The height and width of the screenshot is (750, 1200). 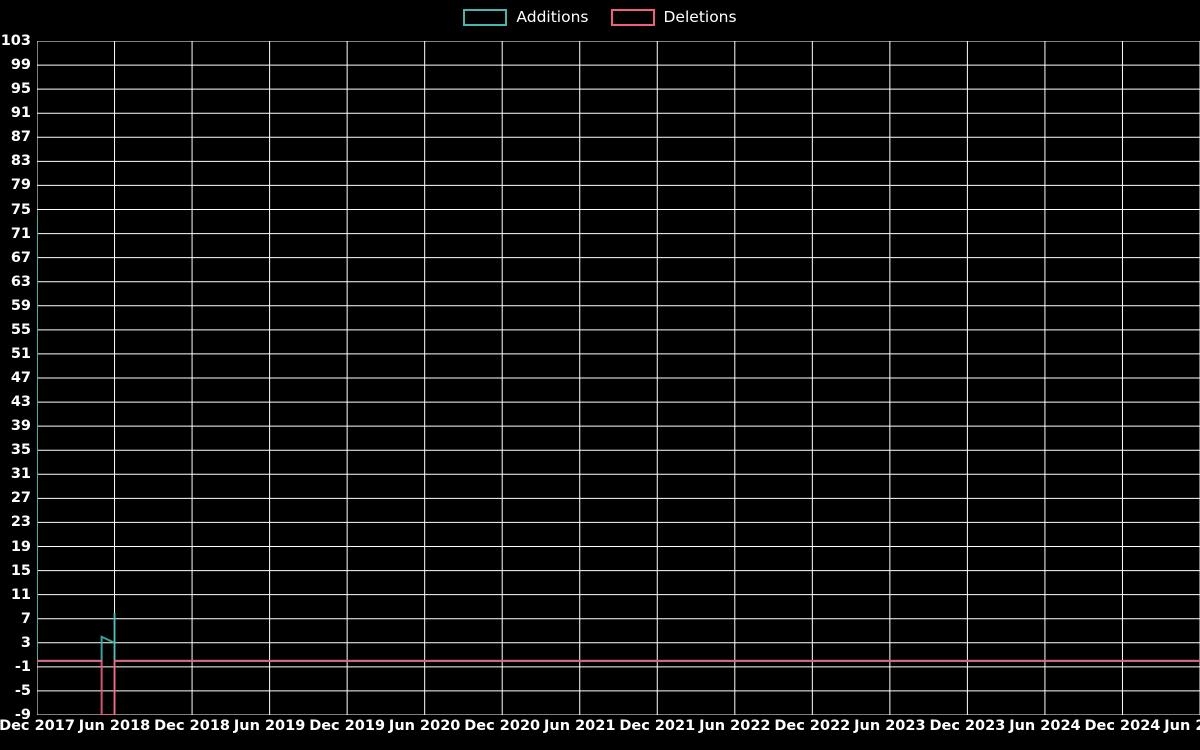 I want to click on y-tick-label: 47, so click(x=20, y=378).